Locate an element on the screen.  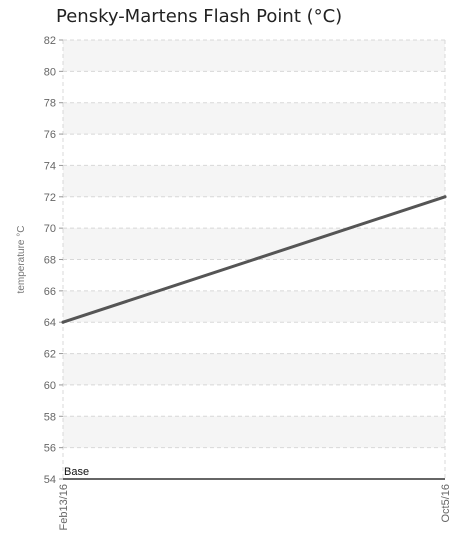
y-tick-label: 64 is located at coordinates (50, 323).